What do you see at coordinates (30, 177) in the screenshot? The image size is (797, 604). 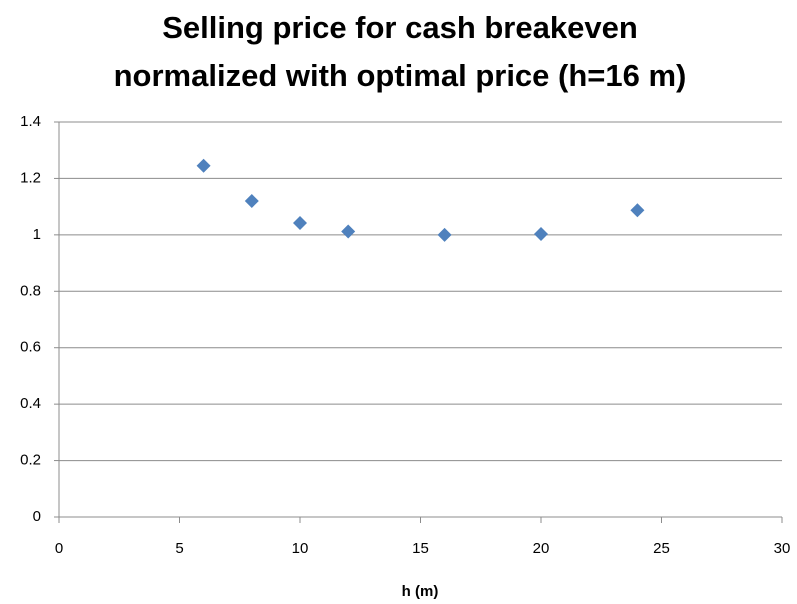 I see `y-tick-label: 1.2` at bounding box center [30, 177].